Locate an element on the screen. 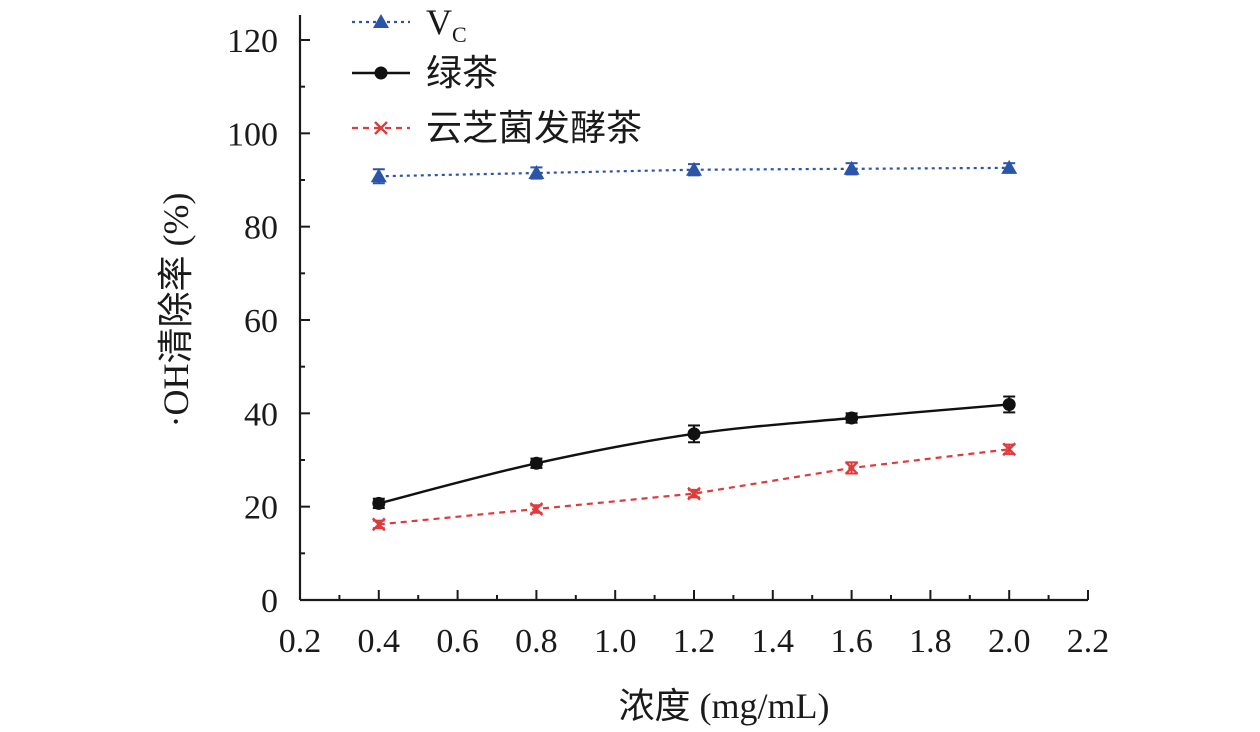 The width and height of the screenshot is (1260, 732). y-tick-label: 100 is located at coordinates (252, 134).